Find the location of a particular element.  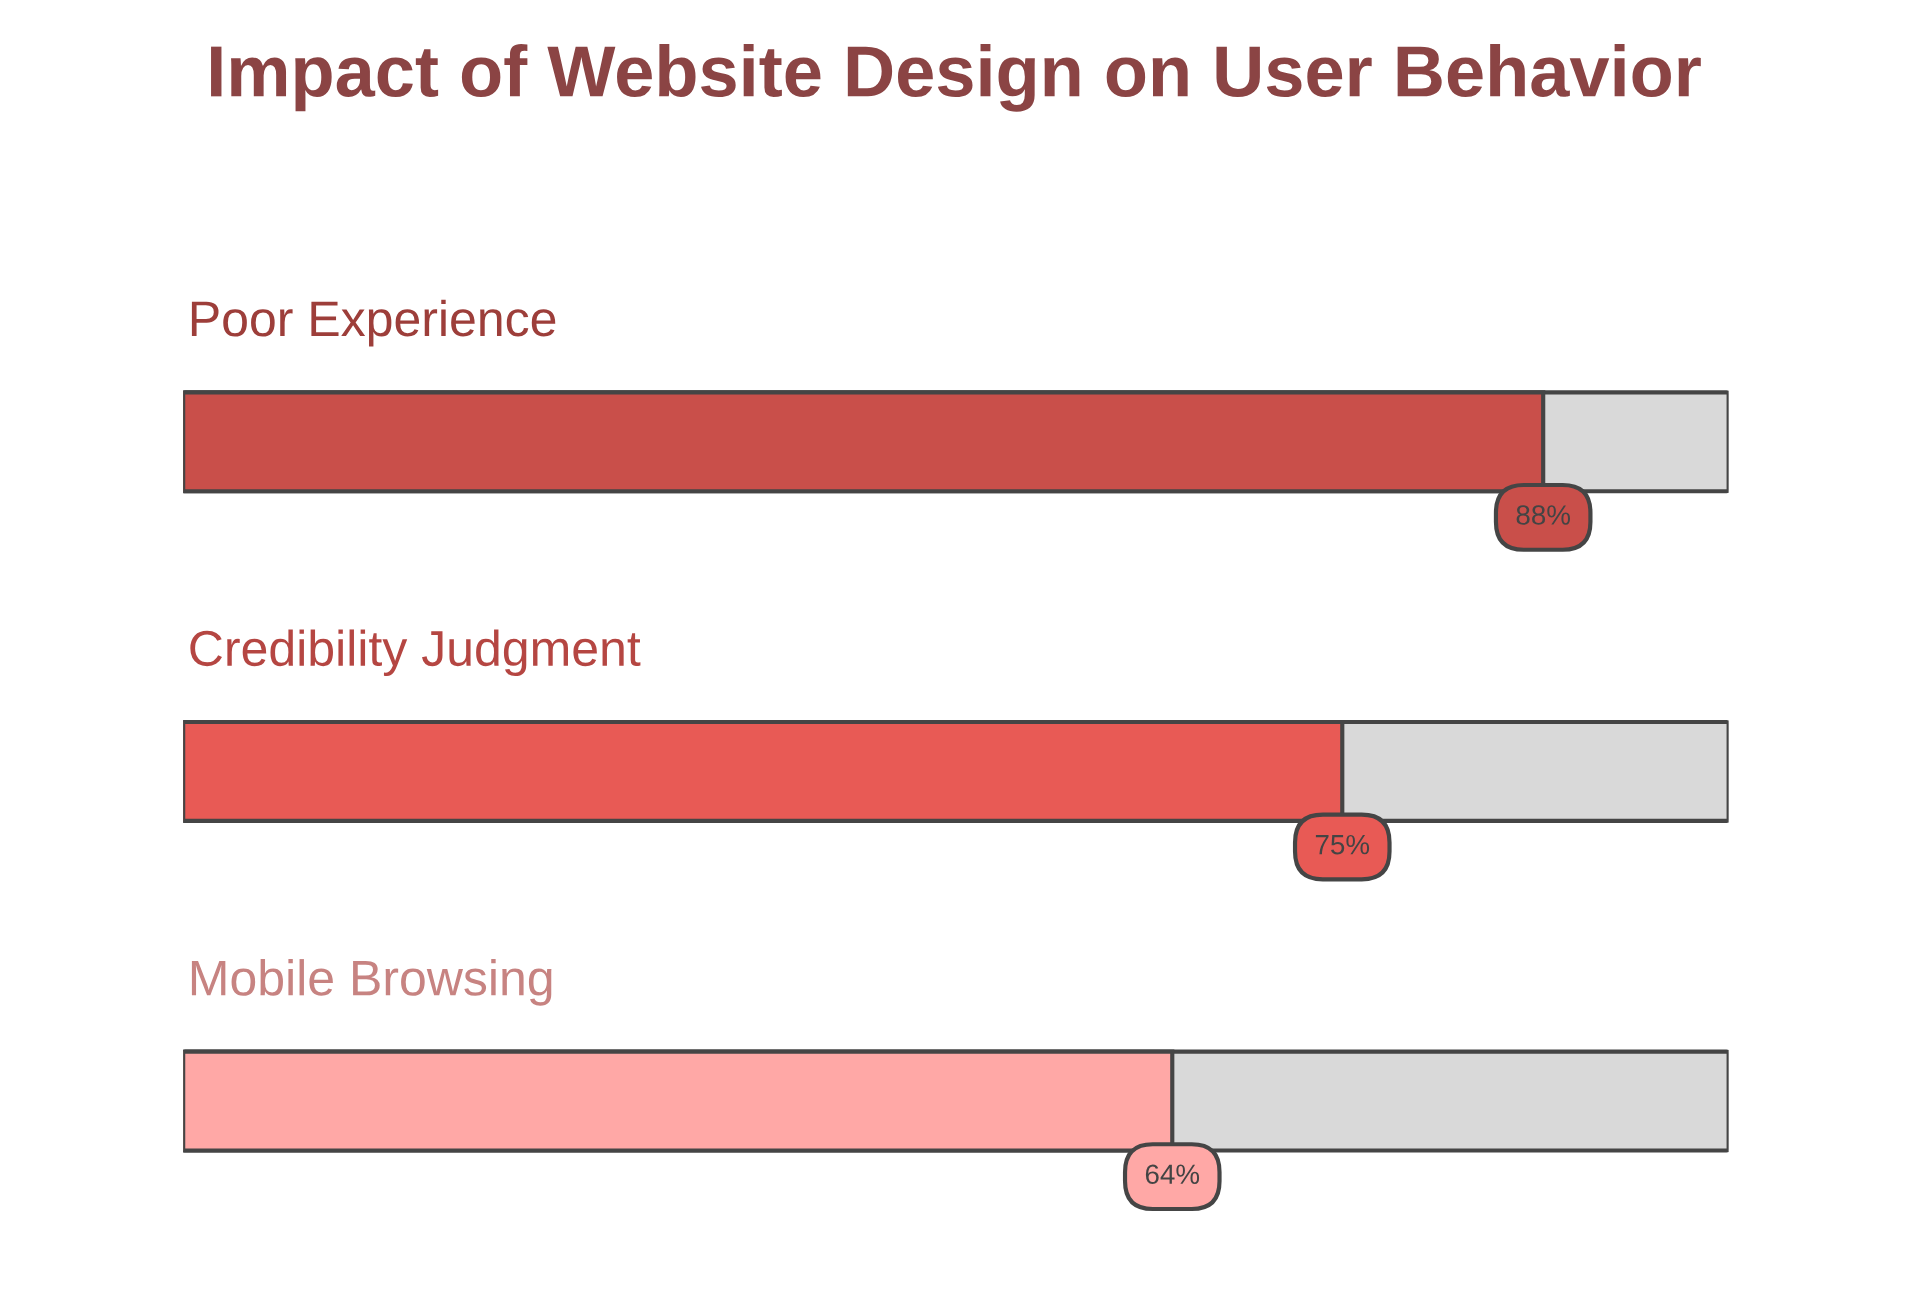

data-label: 88% is located at coordinates (1543, 515).